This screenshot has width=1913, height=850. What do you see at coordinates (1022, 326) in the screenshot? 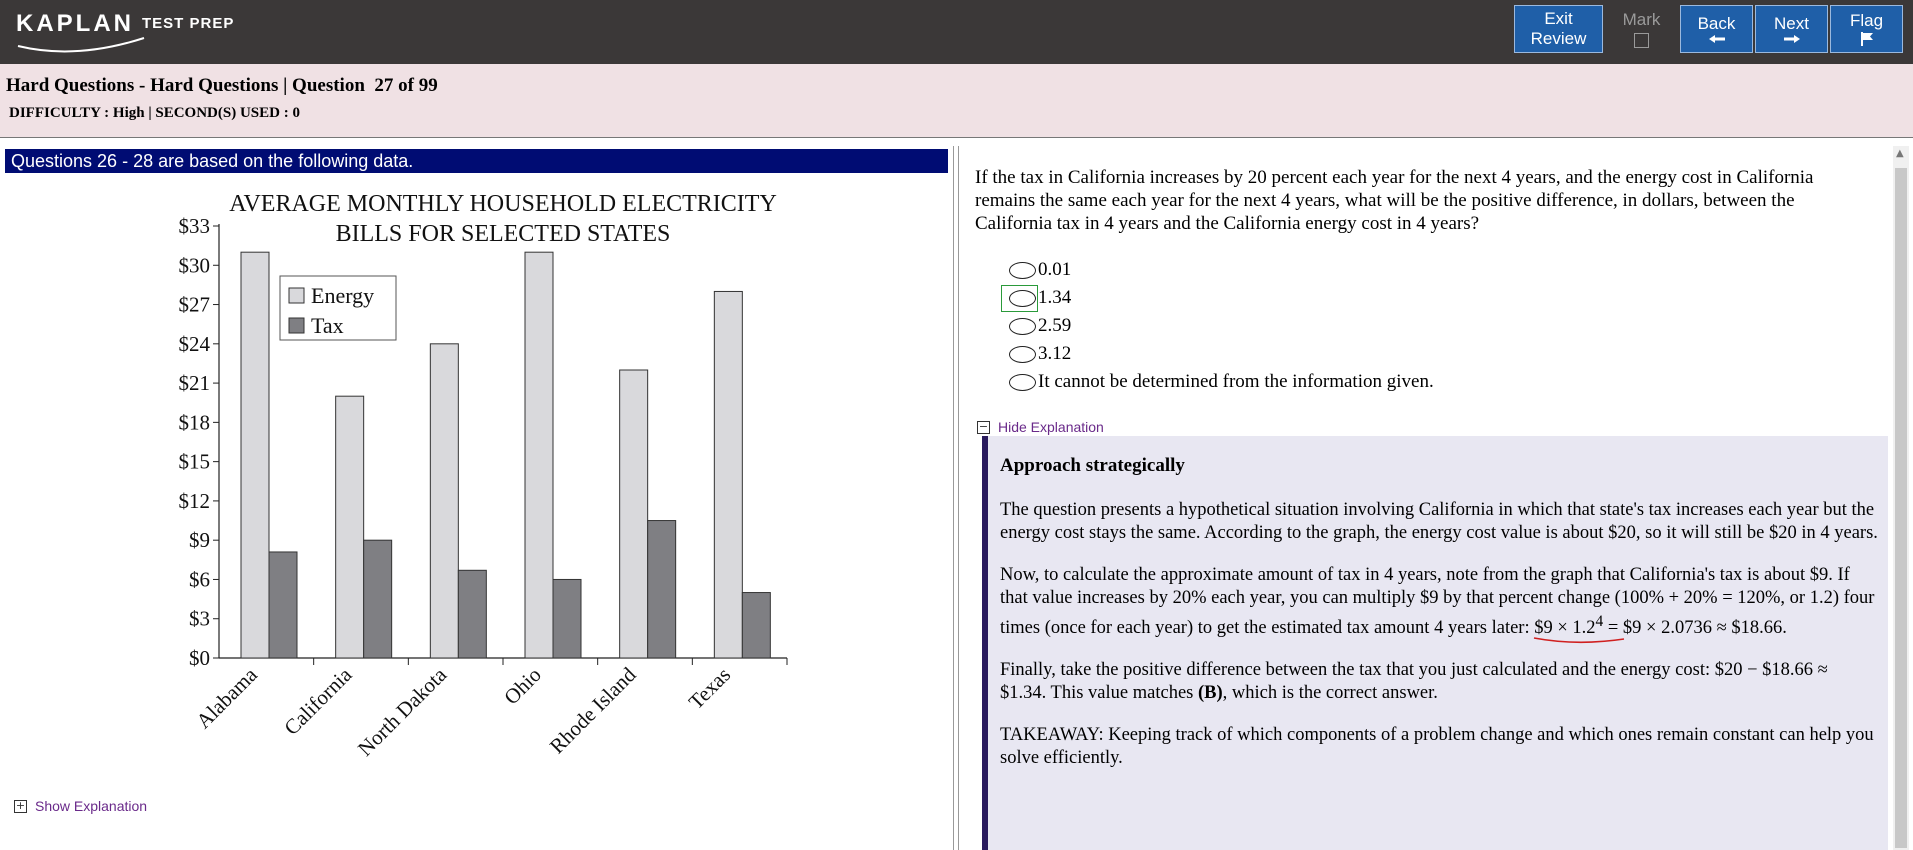
I see `radio-c` at bounding box center [1022, 326].